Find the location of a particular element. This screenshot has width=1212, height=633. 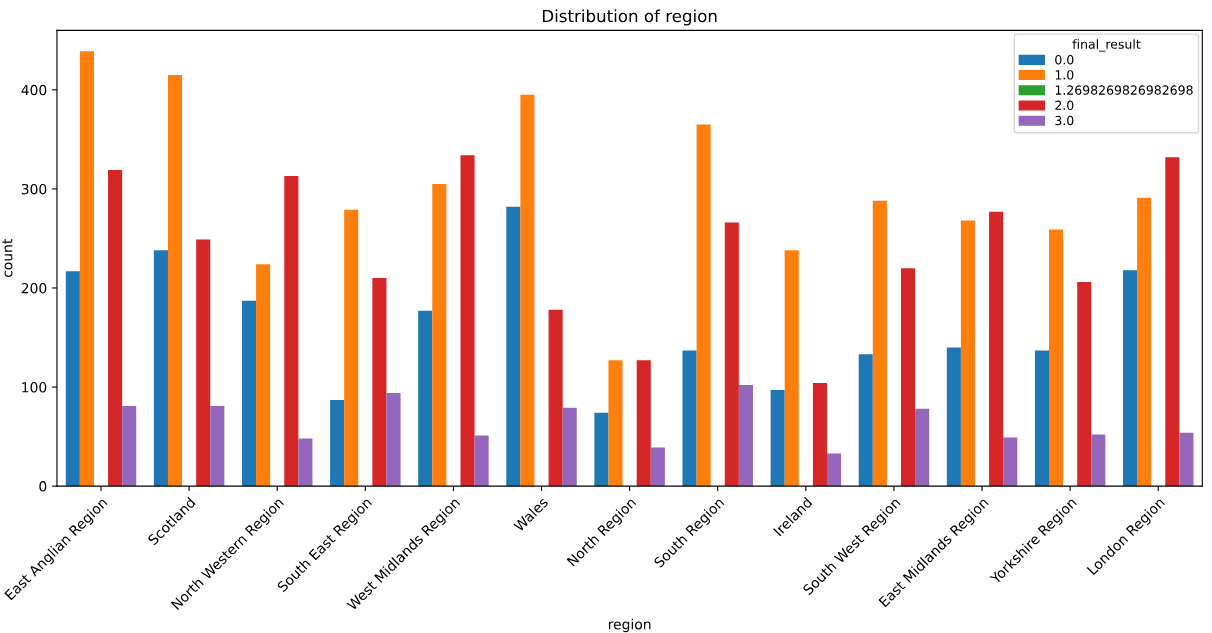

y-tick-label: 300 is located at coordinates (34, 189).